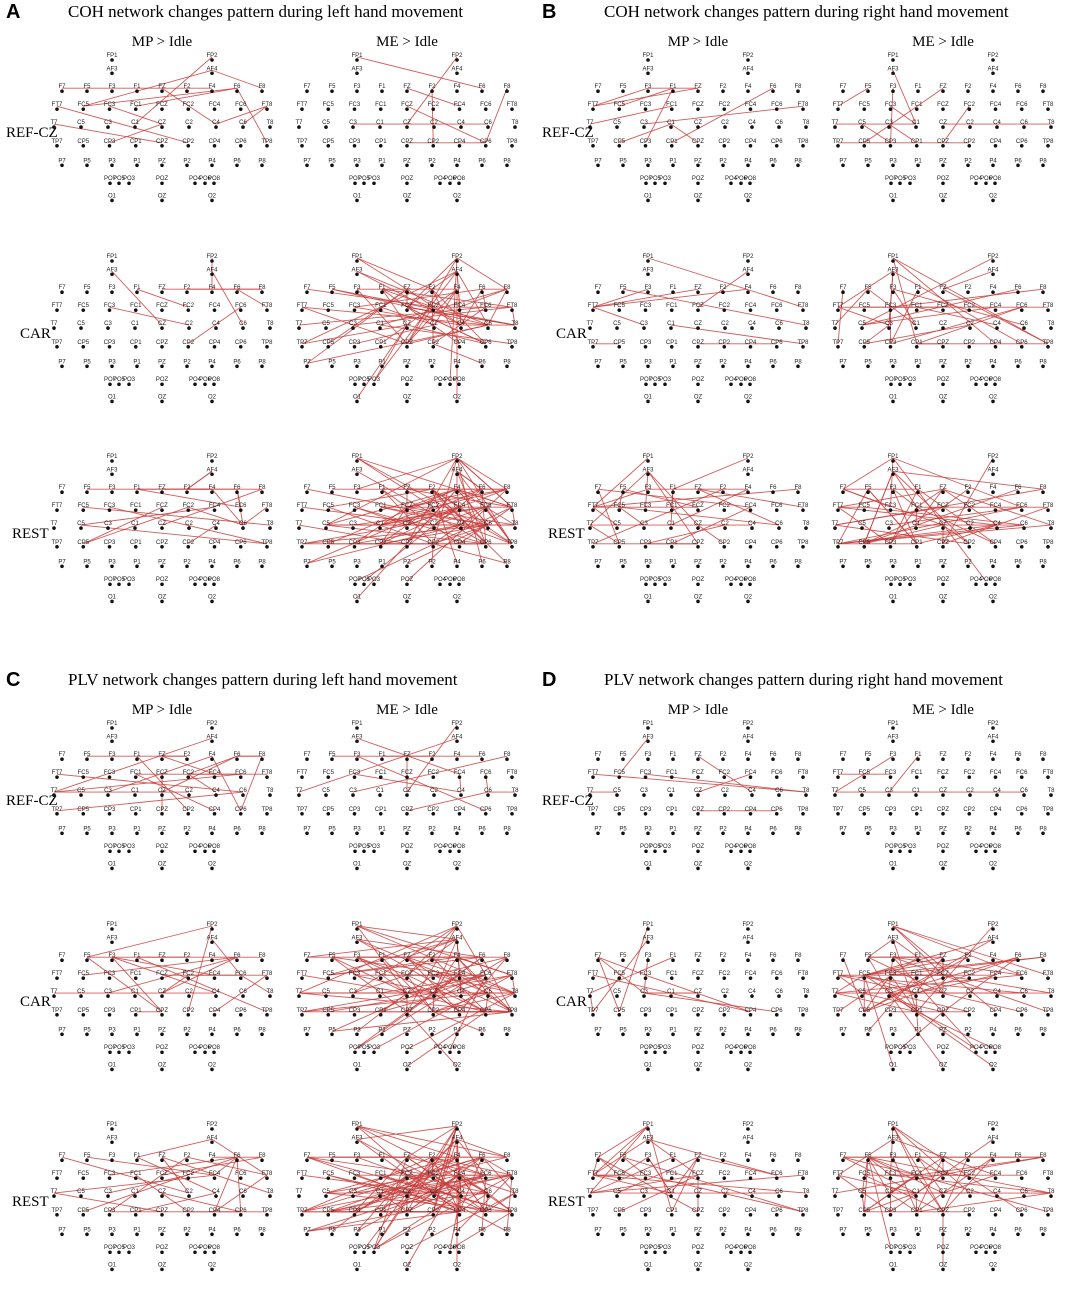  Describe the element at coordinates (970, 992) in the screenshot. I see `electrode-label: C2` at that location.